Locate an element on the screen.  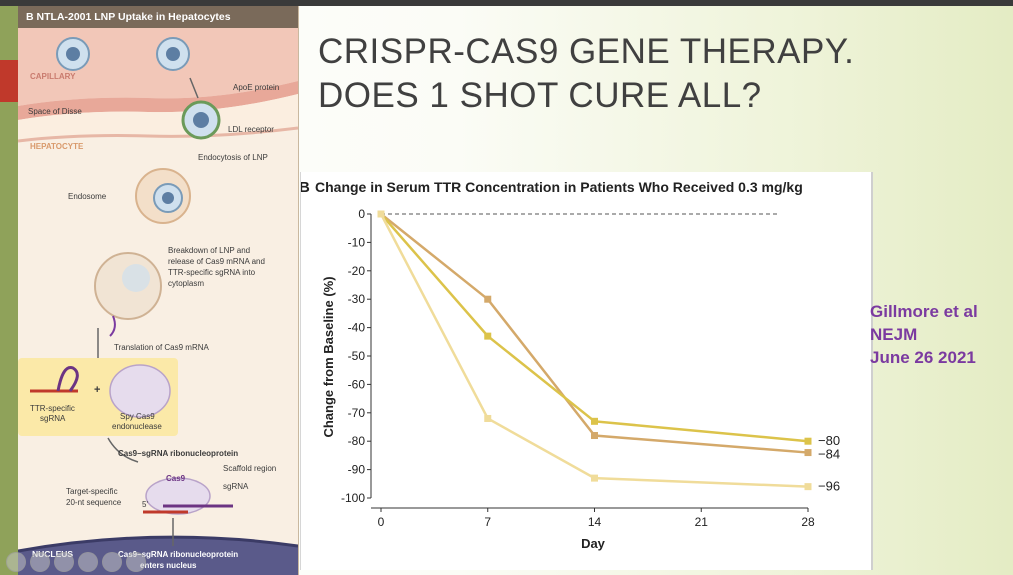
y-tick-label: -70 is located at coordinates (357, 413).